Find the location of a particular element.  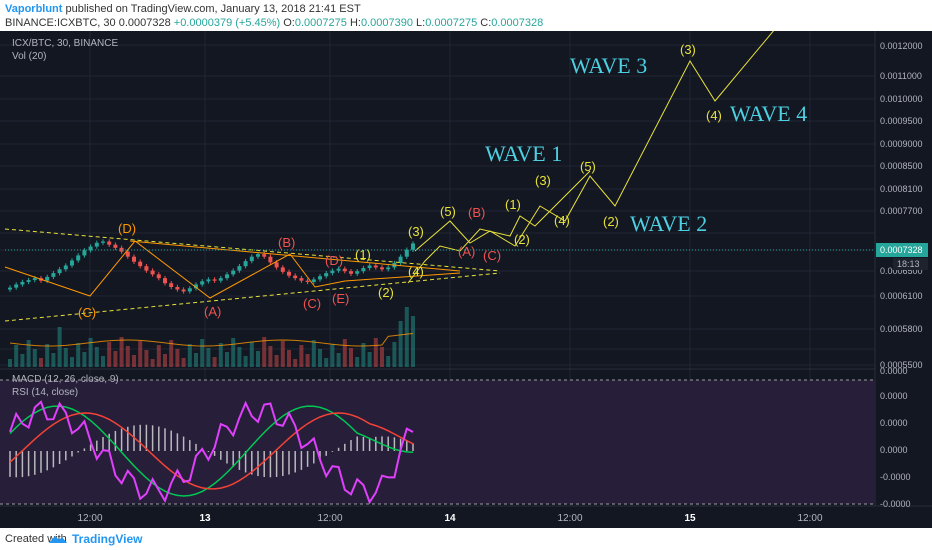

wave-labels: WAVE 1 WAVE 2 WAVE 3 WAVE 4 is located at coordinates (646, 144).